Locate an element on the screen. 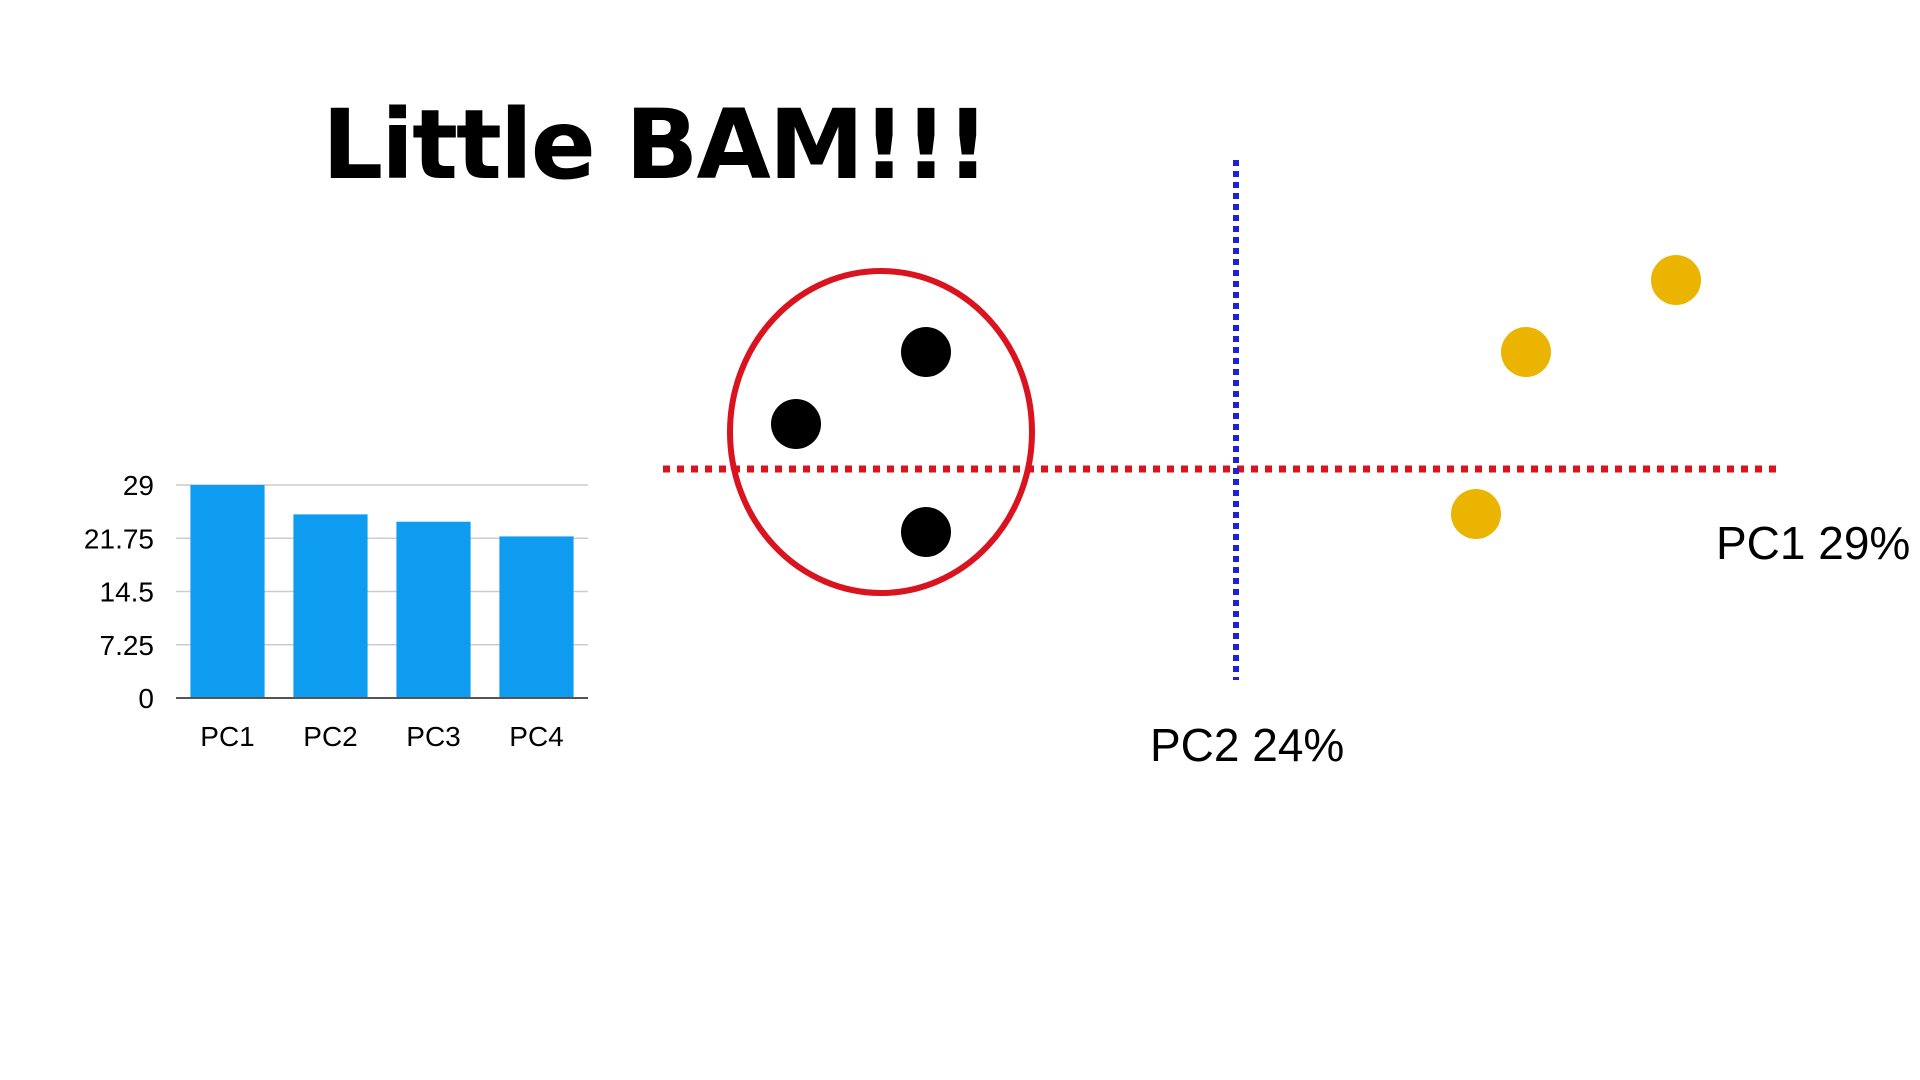 This screenshot has height=1080, width=1920. y-tick-label: 0 is located at coordinates (146, 698).